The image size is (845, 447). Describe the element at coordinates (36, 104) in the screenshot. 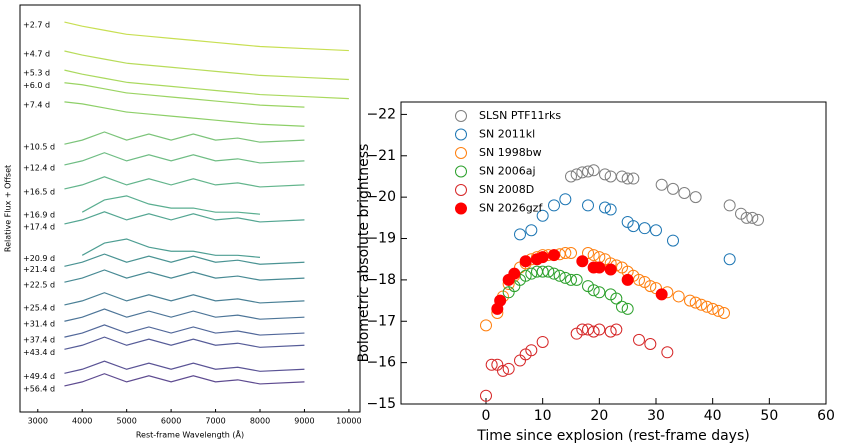

I see `epoch-label: +7.4 d` at that location.